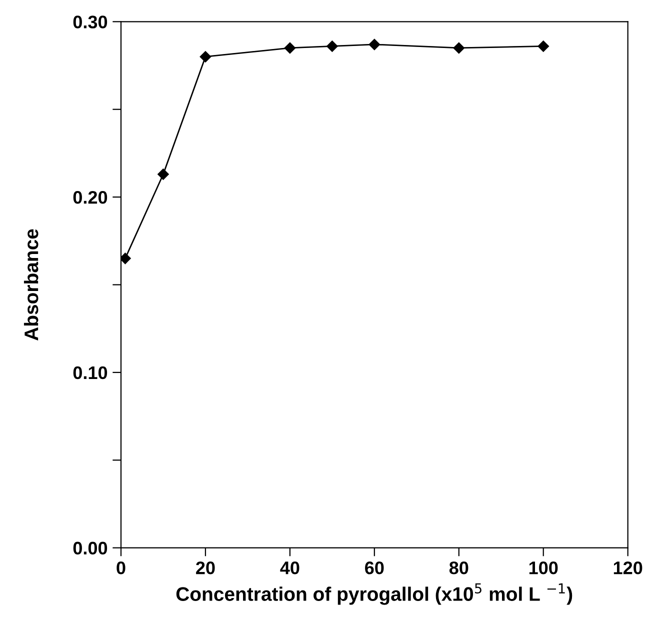 The height and width of the screenshot is (619, 654). What do you see at coordinates (374, 567) in the screenshot?
I see `x-tick-label: 60` at bounding box center [374, 567].